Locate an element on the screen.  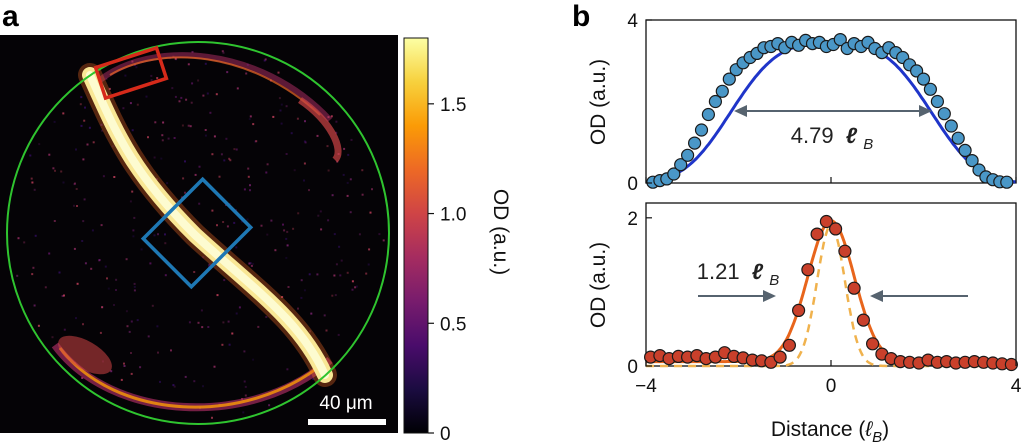
bottom-width-unit: ℓ is located at coordinates (758, 271).